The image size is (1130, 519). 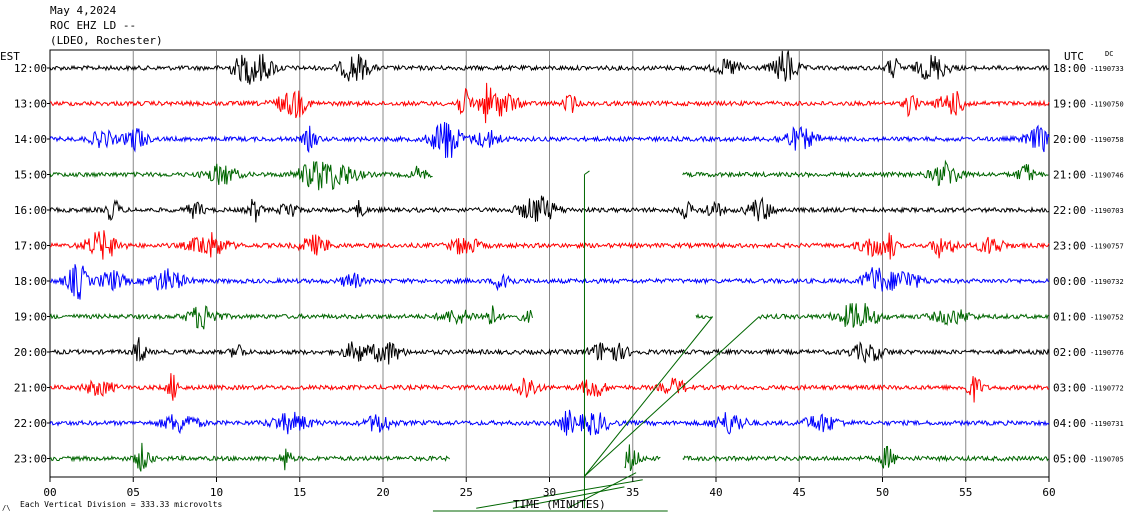 I want to click on utc-hour-label: 19:00, so click(x=1069, y=104).